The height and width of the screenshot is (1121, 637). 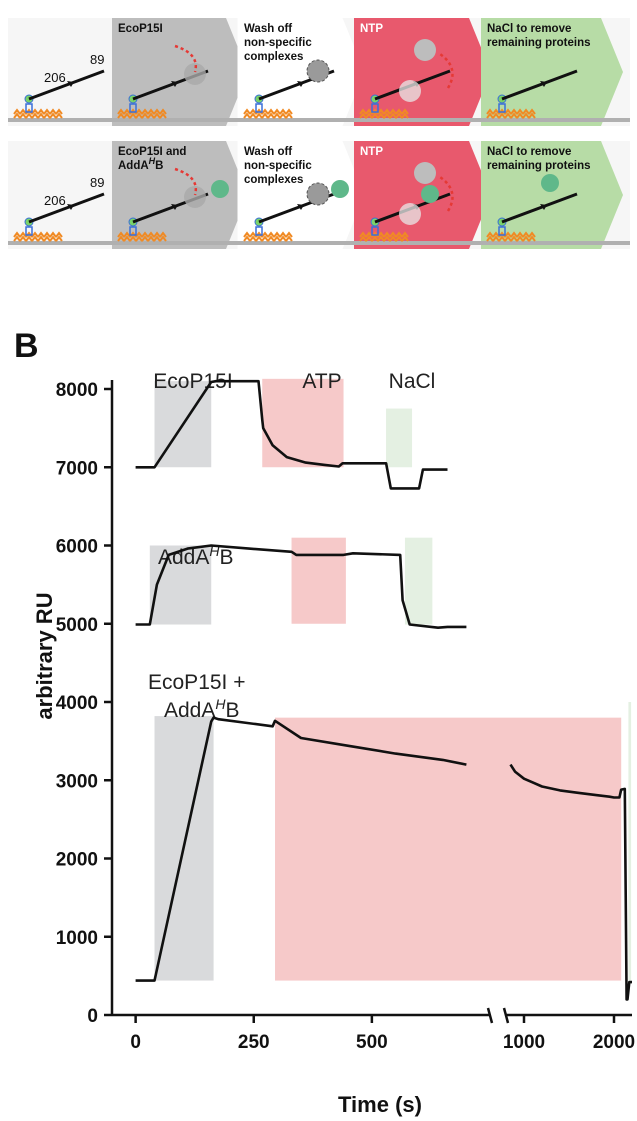 I want to click on length-206: 206, so click(x=55, y=200).